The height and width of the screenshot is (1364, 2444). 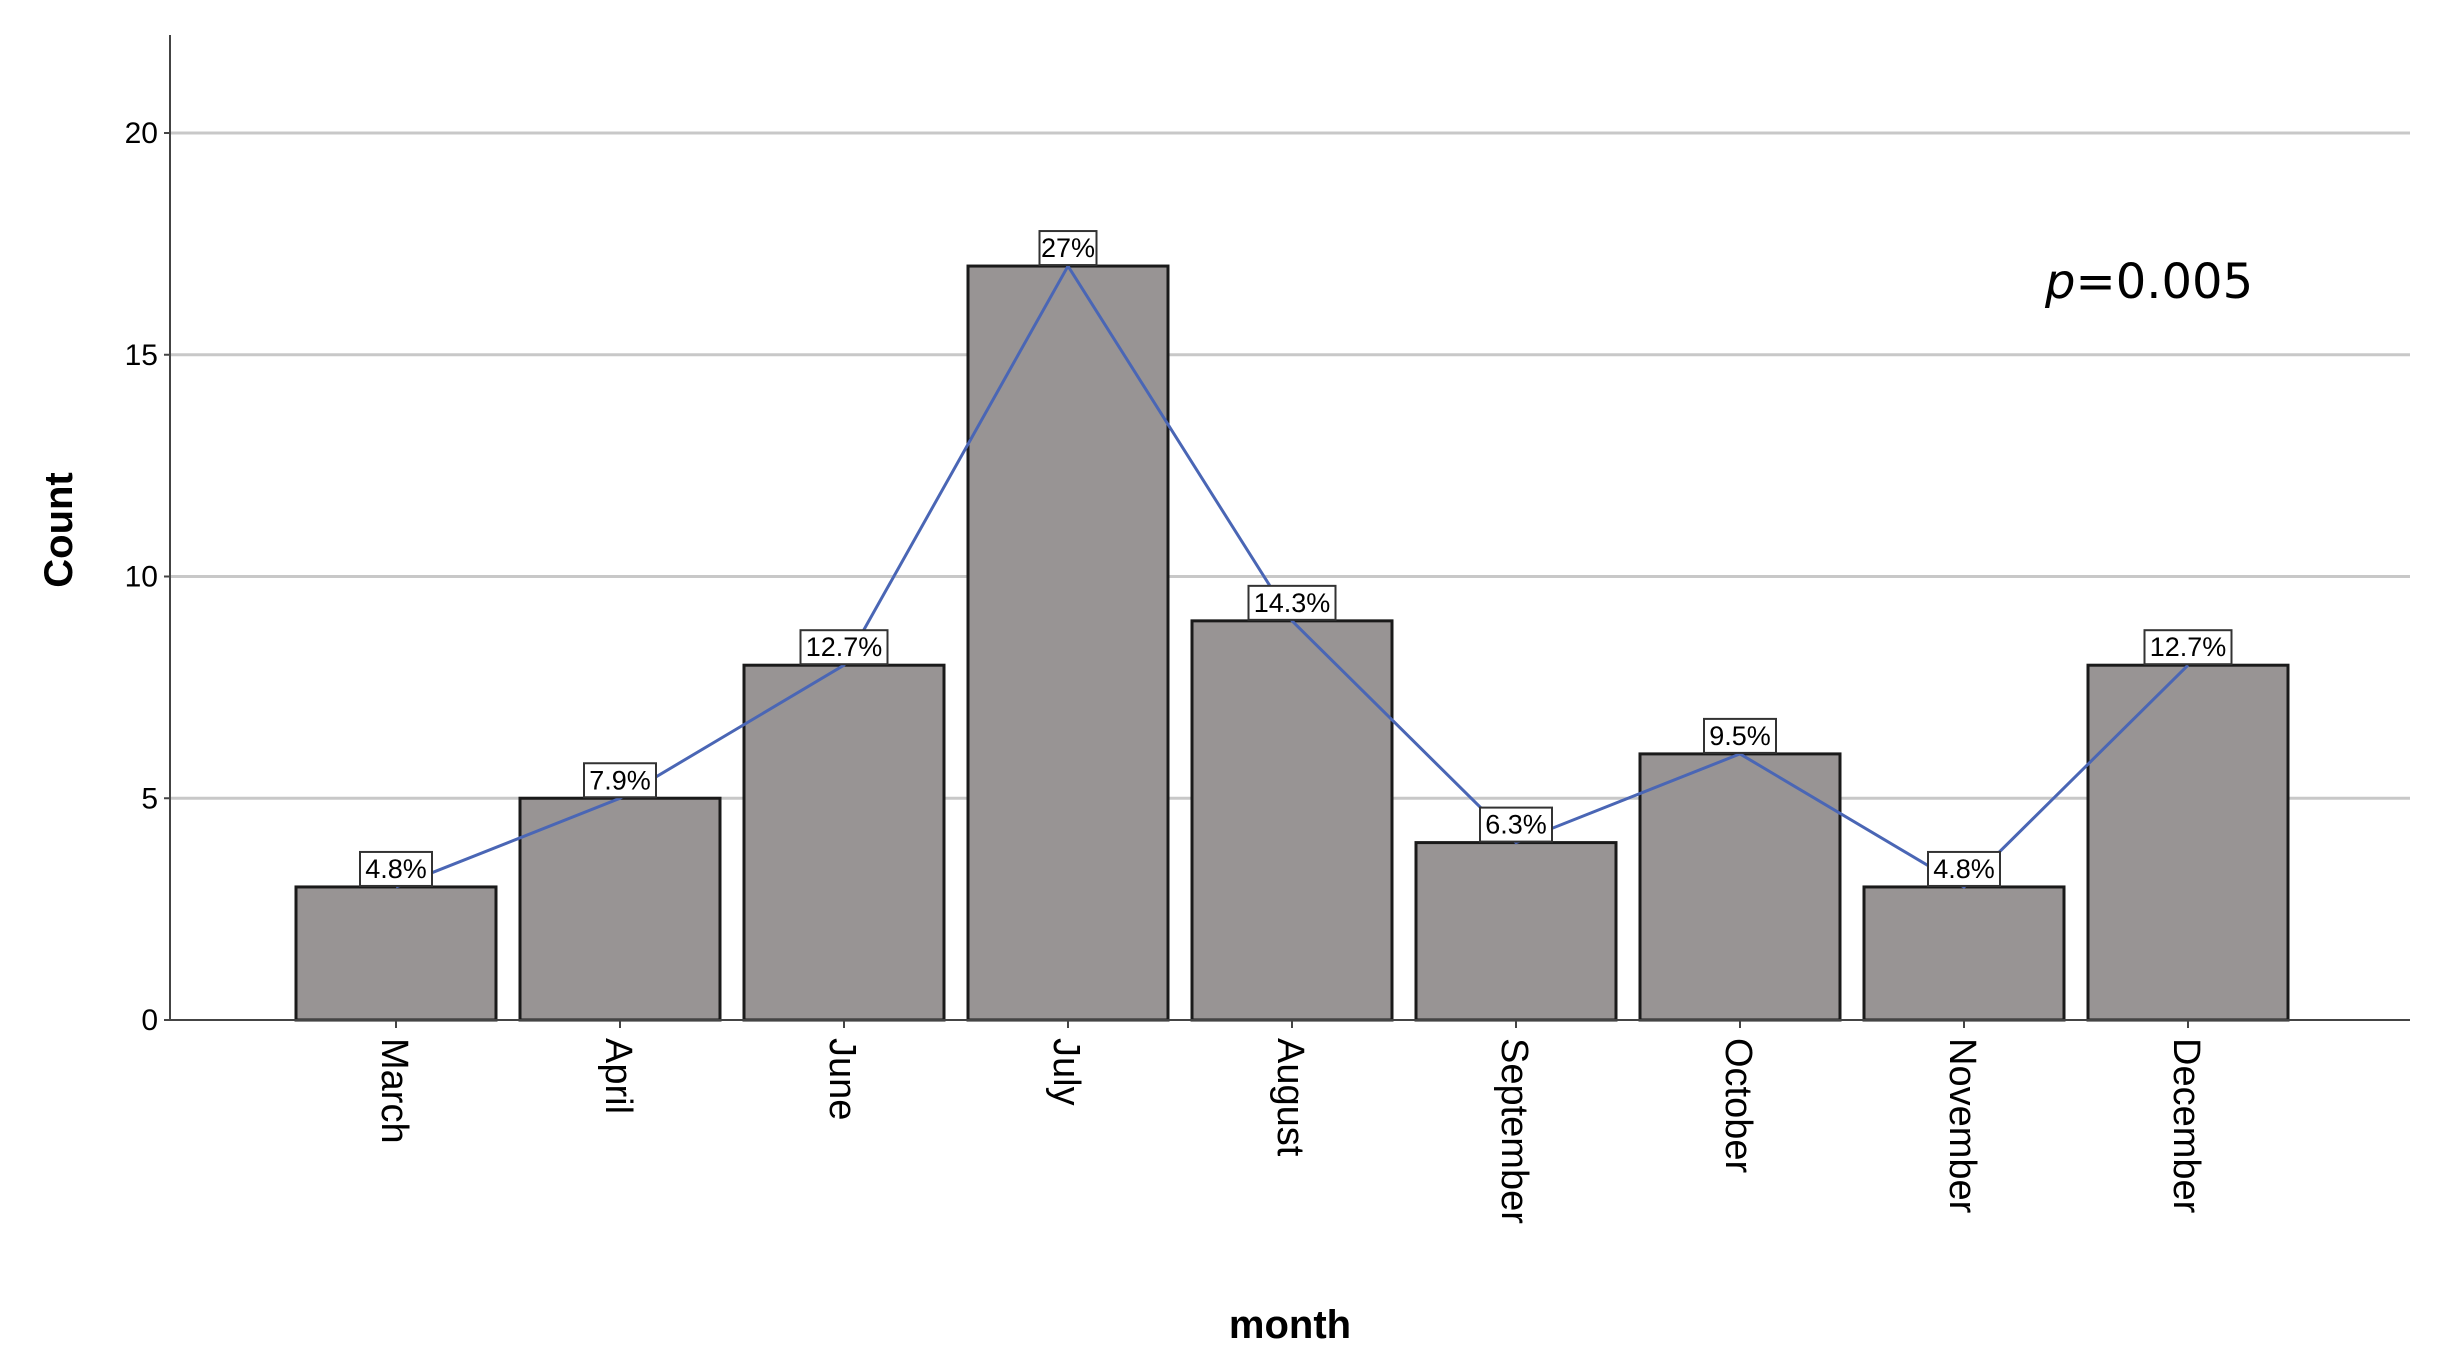 I want to click on data-label-text: 9.5%, so click(x=1740, y=736).